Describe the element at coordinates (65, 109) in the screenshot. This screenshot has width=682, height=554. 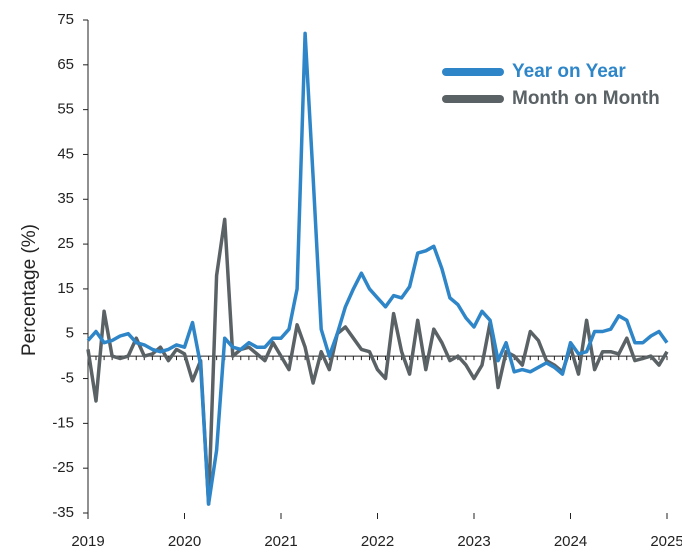
I see `y-tick-label: 55` at that location.